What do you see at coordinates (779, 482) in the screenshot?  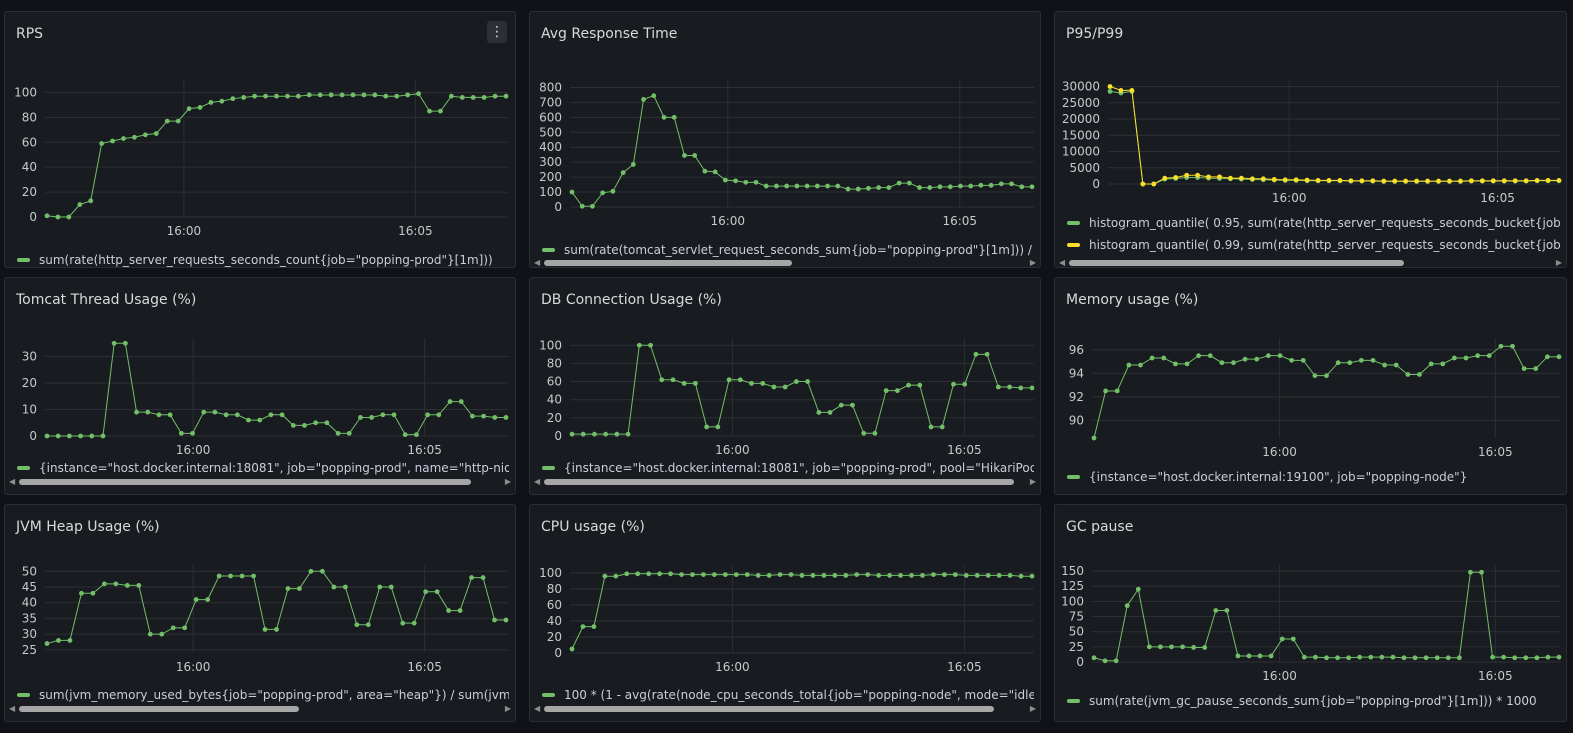 I see `scroll-thumb` at bounding box center [779, 482].